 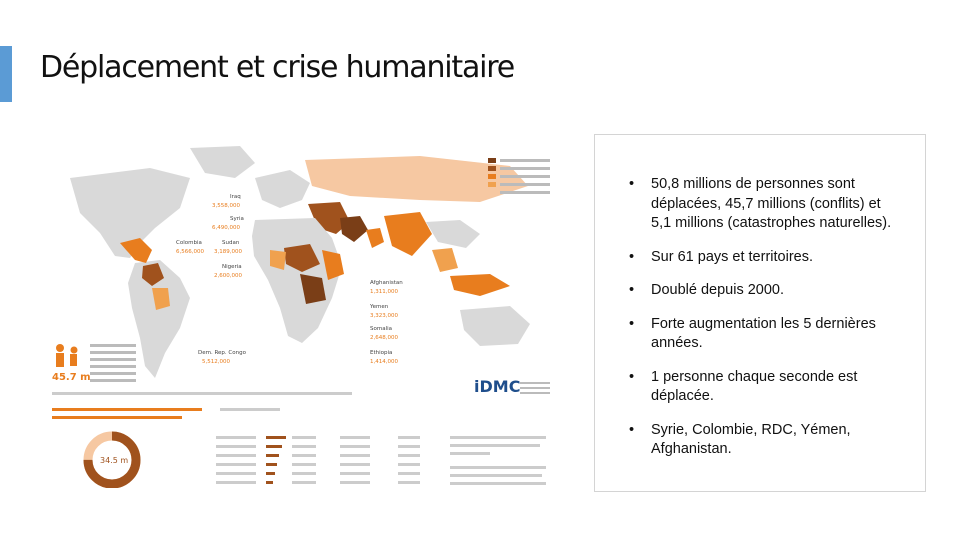 I want to click on title-accent-bar, so click(x=6, y=74).